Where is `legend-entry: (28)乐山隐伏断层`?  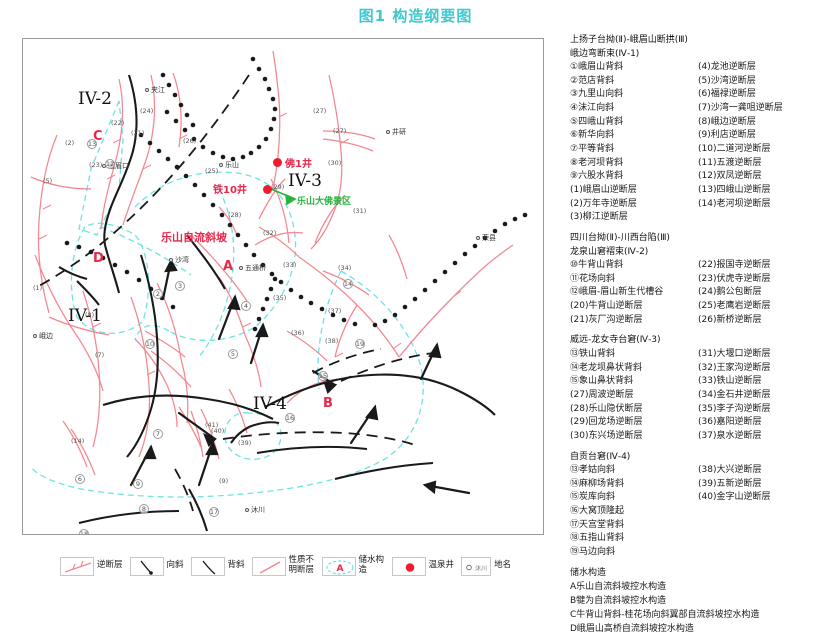
legend-entry: (28)乐山隐伏断层 is located at coordinates (606, 408).